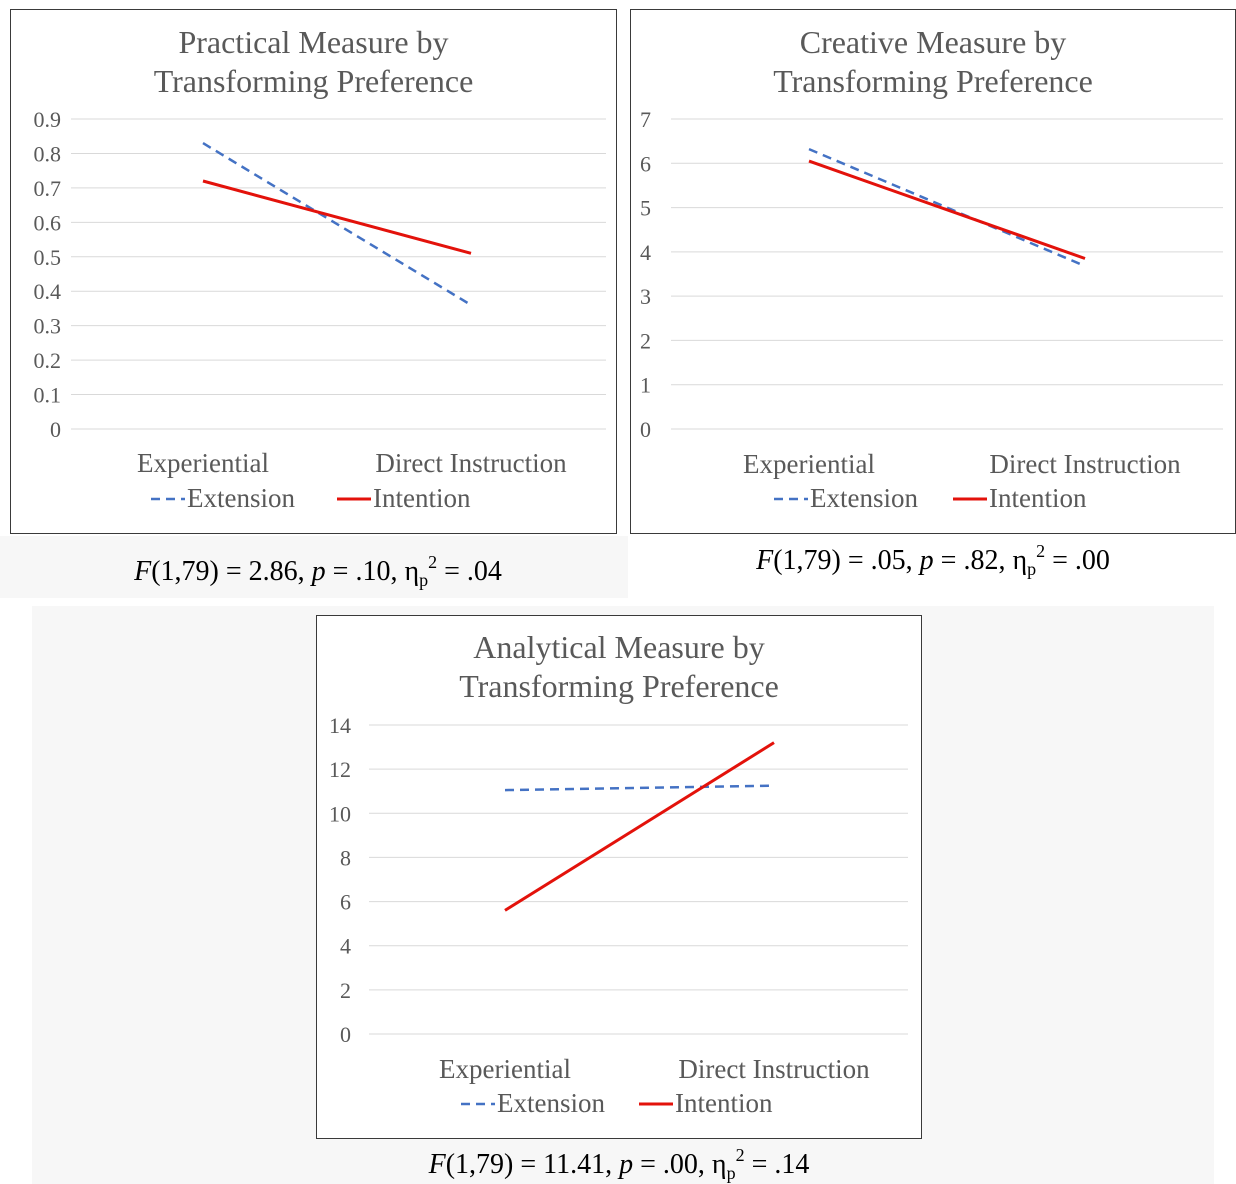  Describe the element at coordinates (846, 560) in the screenshot. I see `stat-df: (1,79) = .05,` at that location.